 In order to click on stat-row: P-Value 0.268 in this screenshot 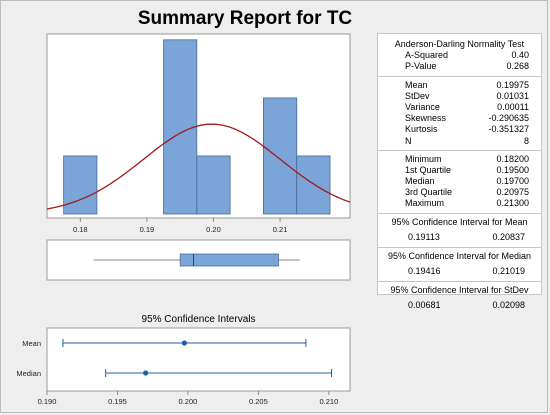, I will do `click(467, 66)`.